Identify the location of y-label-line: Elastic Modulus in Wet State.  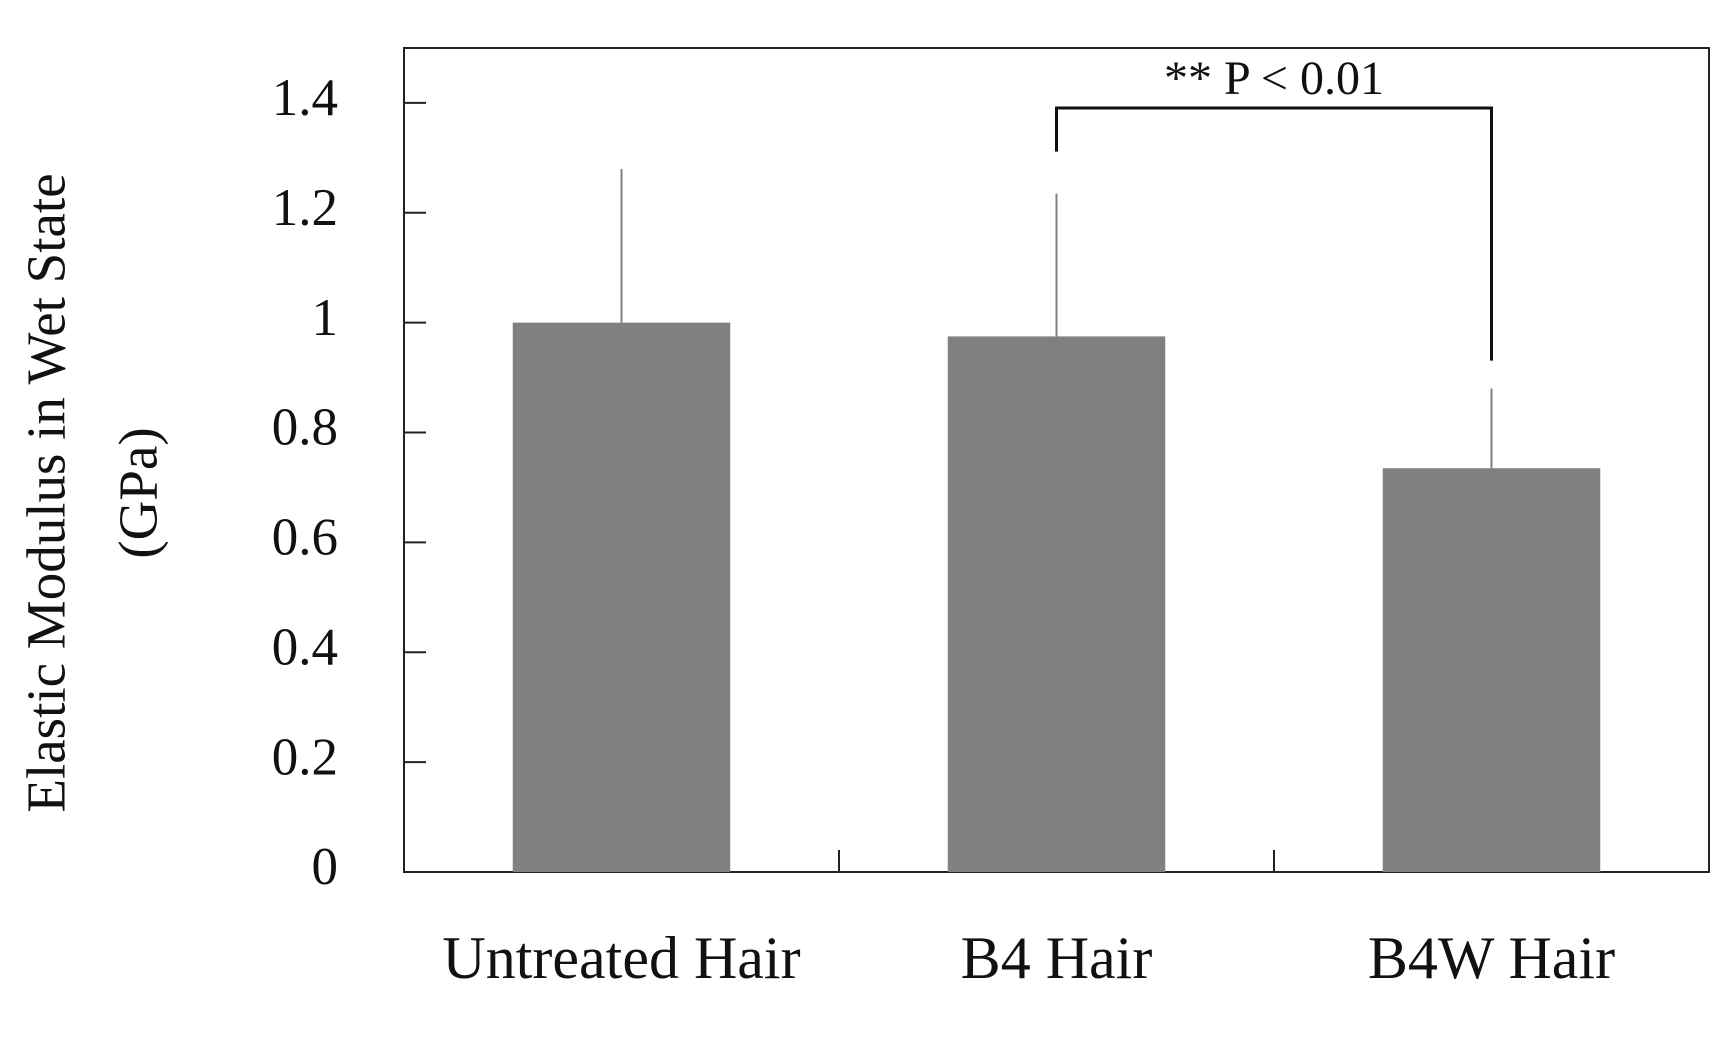
(46, 492).